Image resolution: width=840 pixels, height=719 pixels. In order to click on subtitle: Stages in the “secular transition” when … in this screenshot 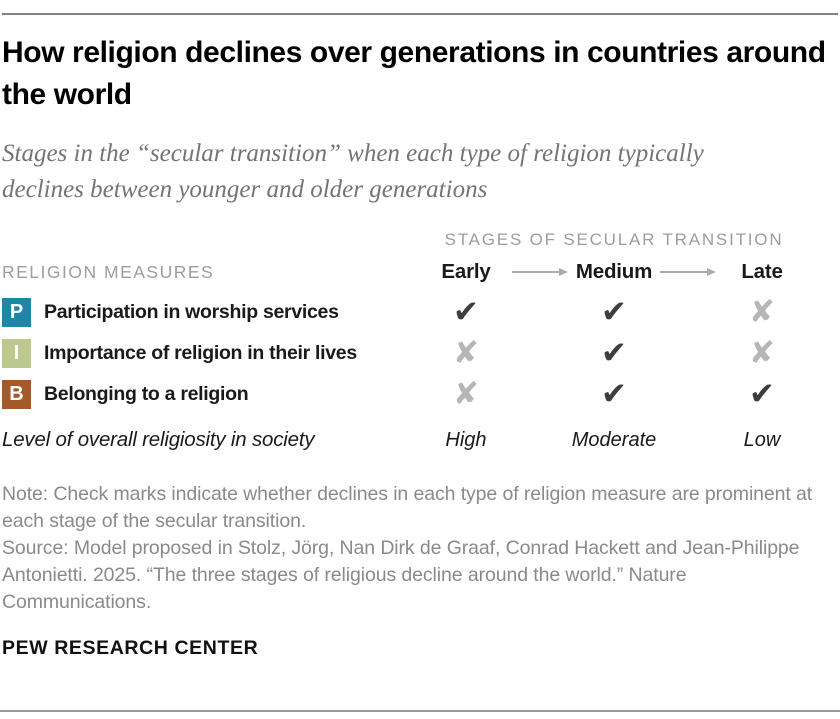, I will do `click(353, 171)`.